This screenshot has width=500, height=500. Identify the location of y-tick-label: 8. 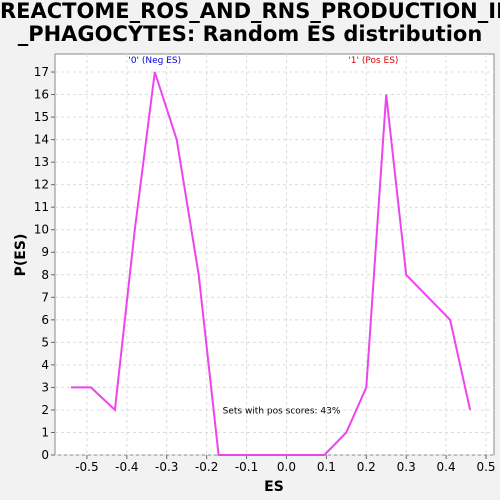
(45, 275).